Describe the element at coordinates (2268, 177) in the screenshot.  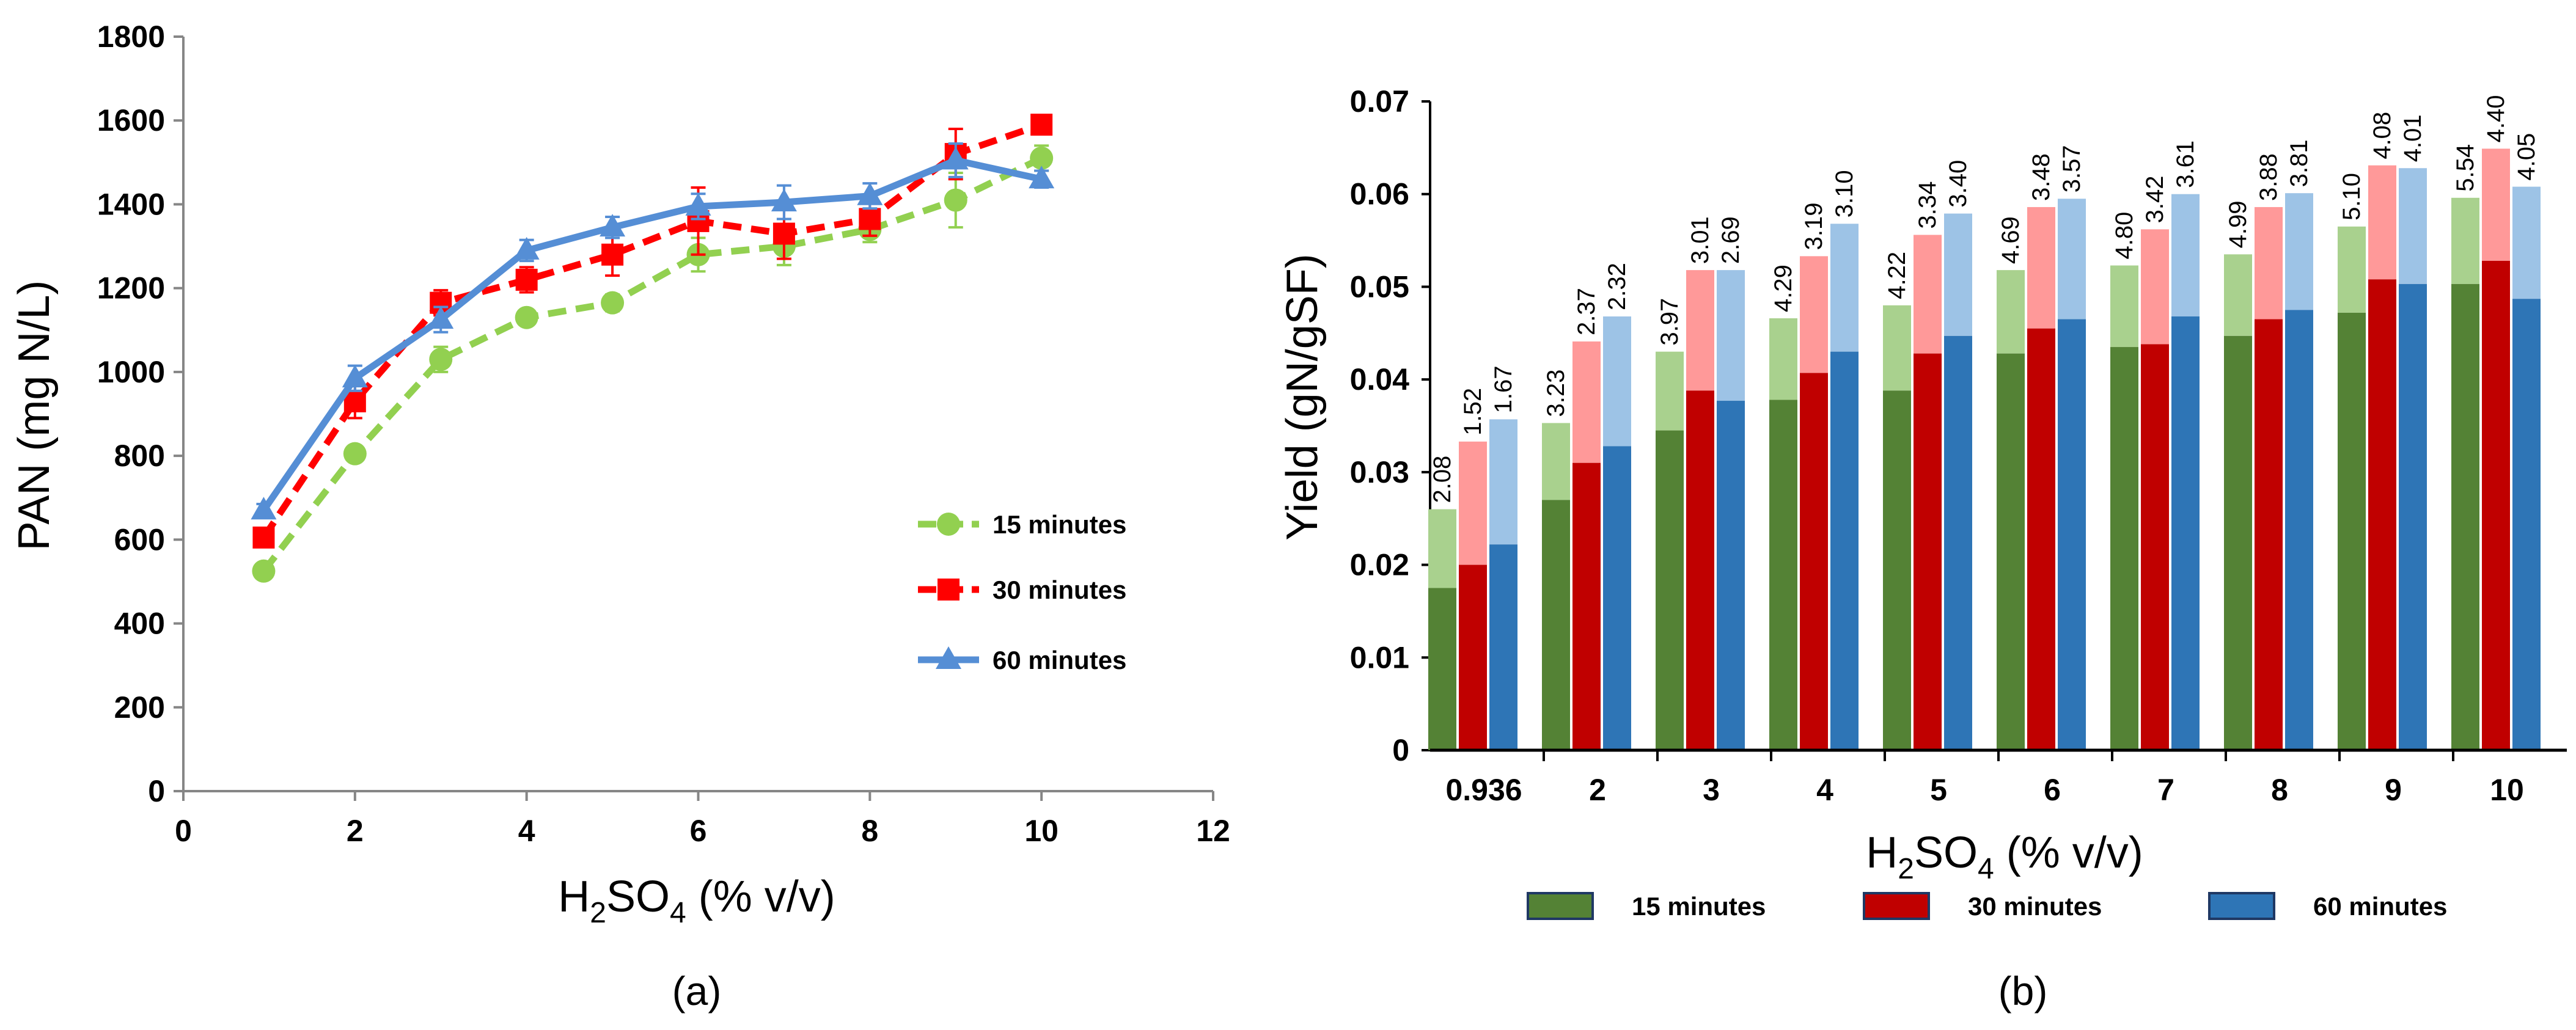
I see `chart-b-data-label: 3.88` at that location.